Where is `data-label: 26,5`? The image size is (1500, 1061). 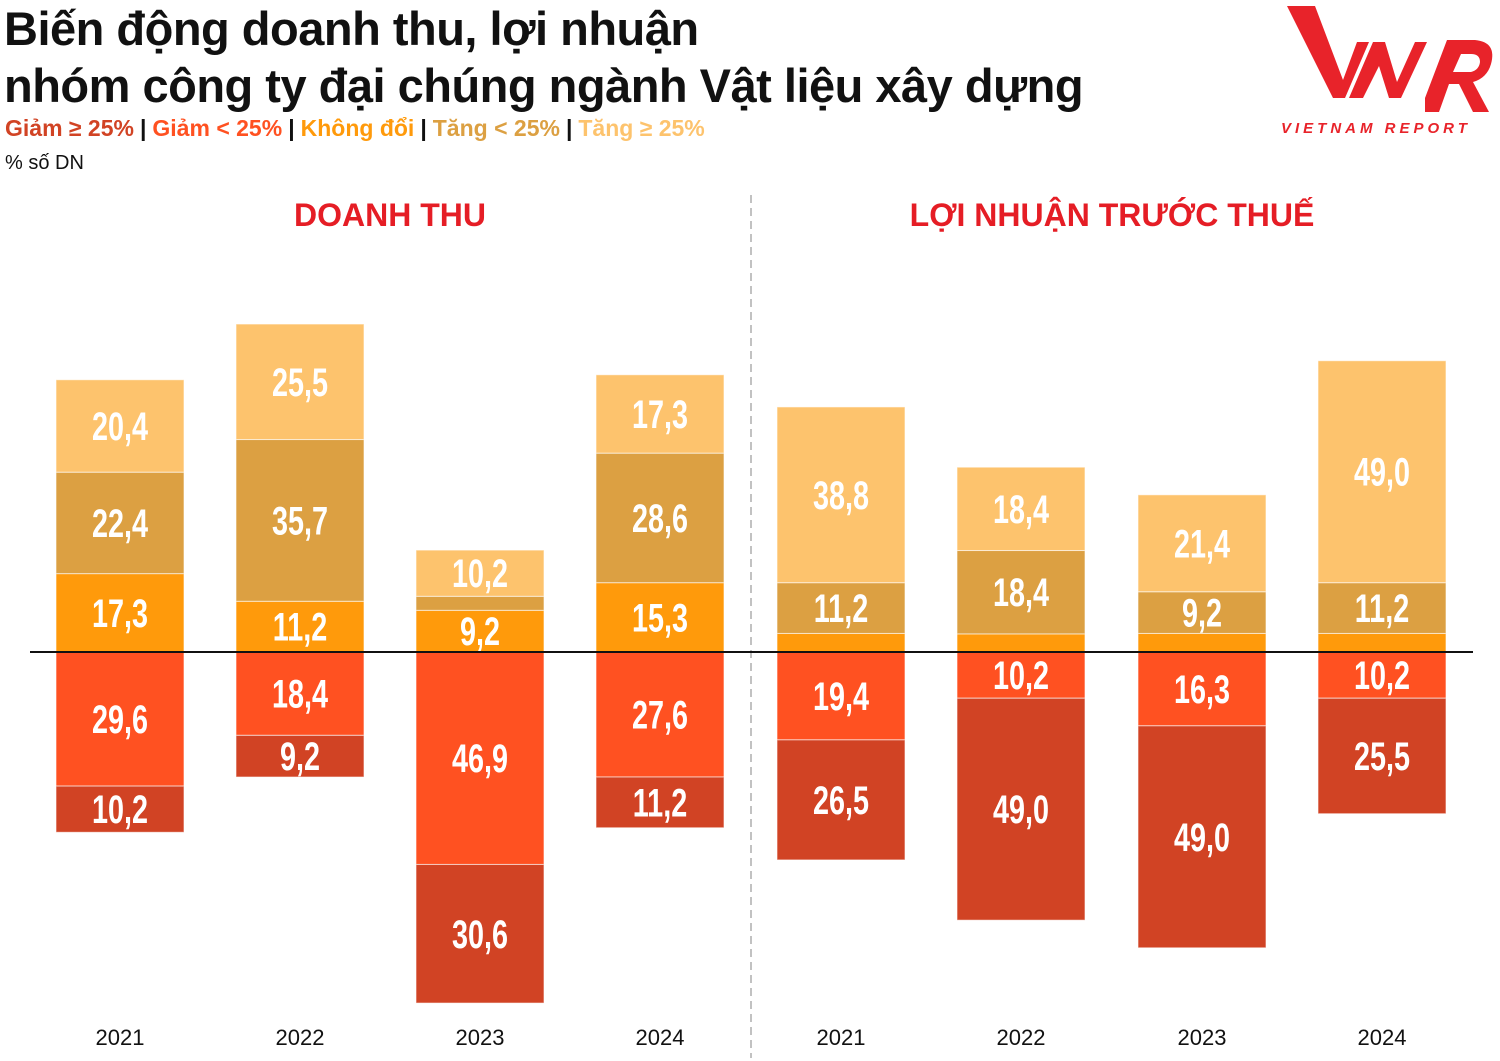
data-label: 26,5 is located at coordinates (841, 800).